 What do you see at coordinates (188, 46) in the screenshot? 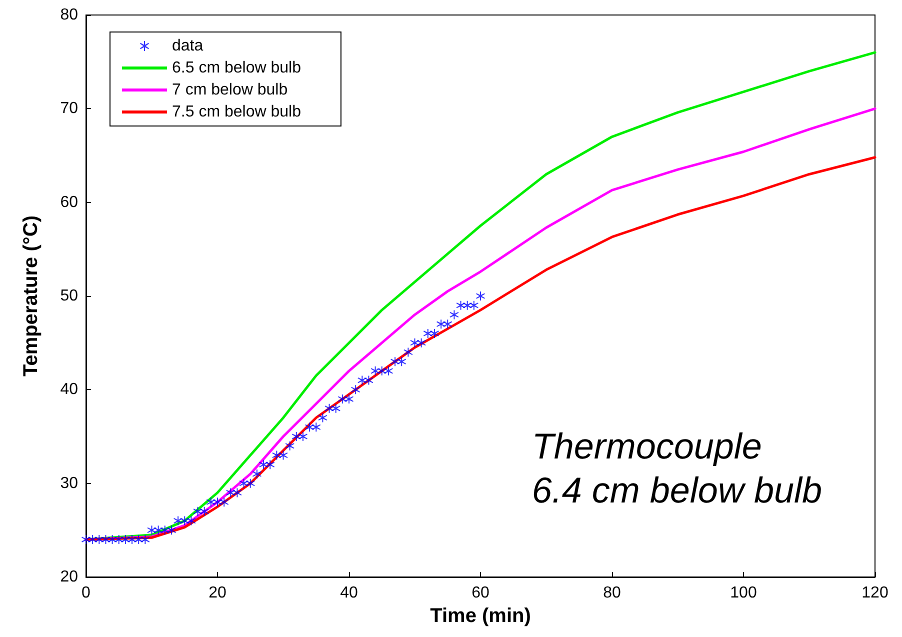
I see `legend-label: data` at bounding box center [188, 46].